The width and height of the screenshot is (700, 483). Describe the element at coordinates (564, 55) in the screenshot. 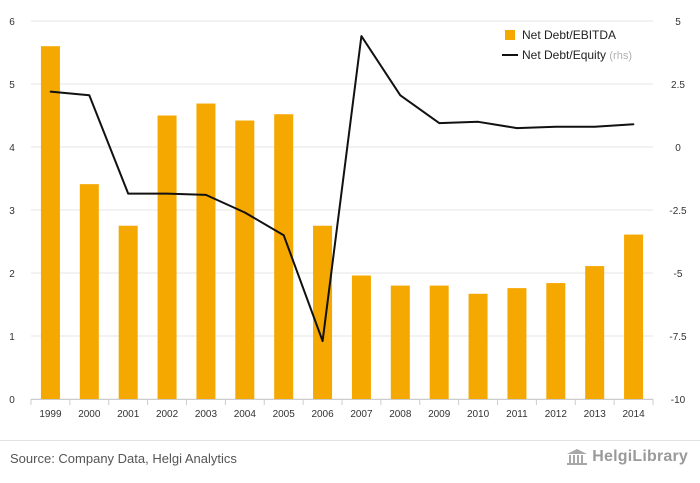

I see `legend-name-net-debt-equity: Net Debt/Equity` at that location.